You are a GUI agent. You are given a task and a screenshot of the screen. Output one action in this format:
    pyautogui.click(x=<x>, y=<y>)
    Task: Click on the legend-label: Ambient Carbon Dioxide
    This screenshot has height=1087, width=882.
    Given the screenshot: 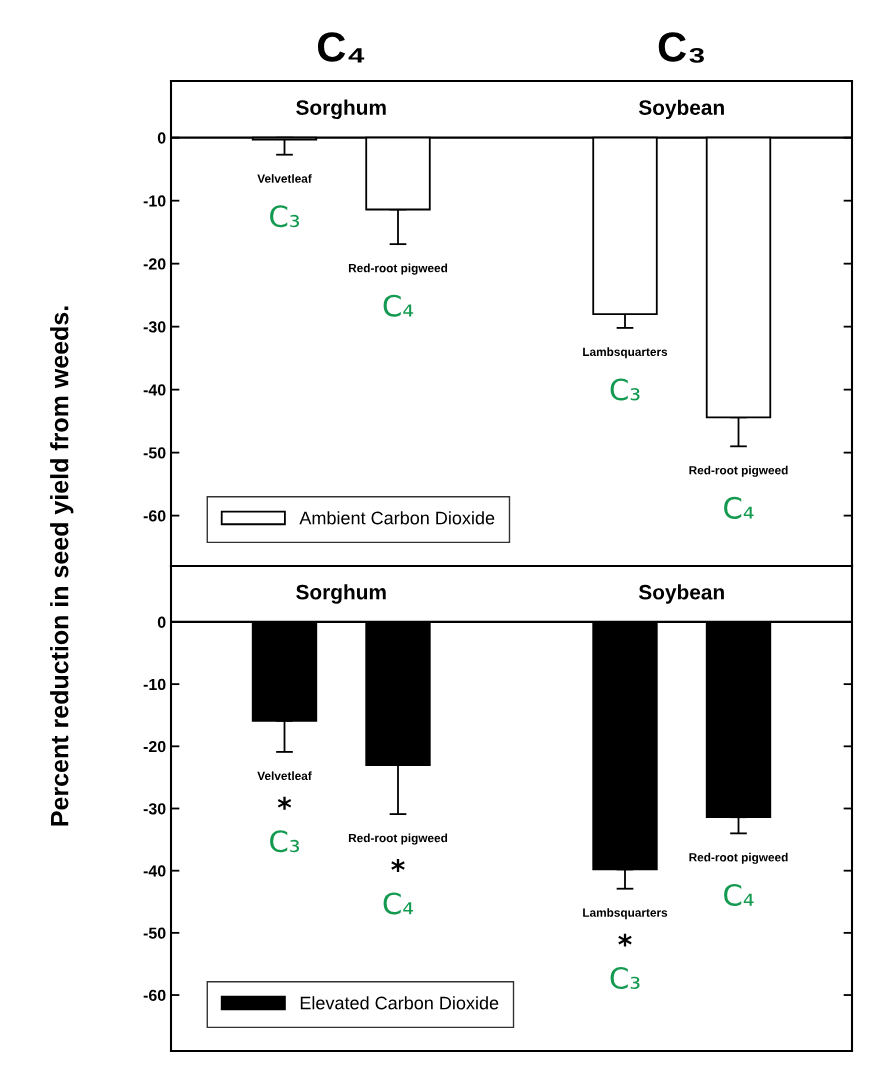 What is the action you would take?
    pyautogui.click(x=397, y=518)
    